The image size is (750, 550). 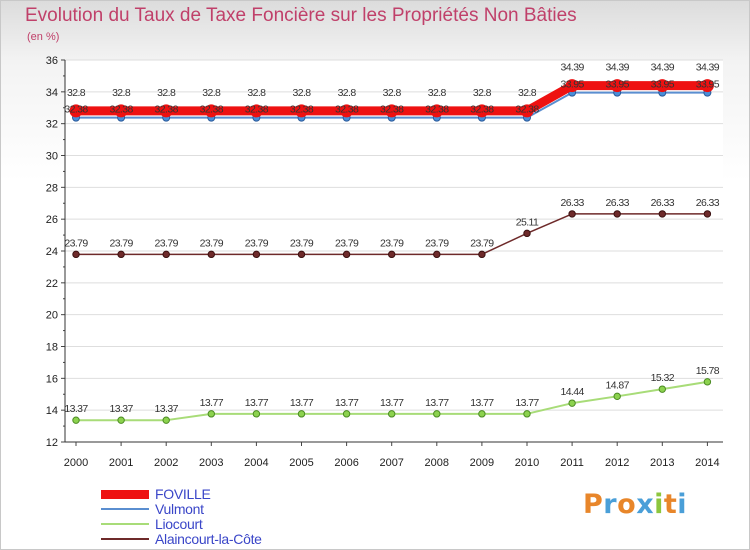 What do you see at coordinates (76, 243) in the screenshot?
I see `data-label-alaincourt-la-c-te-2000: 23.79` at bounding box center [76, 243].